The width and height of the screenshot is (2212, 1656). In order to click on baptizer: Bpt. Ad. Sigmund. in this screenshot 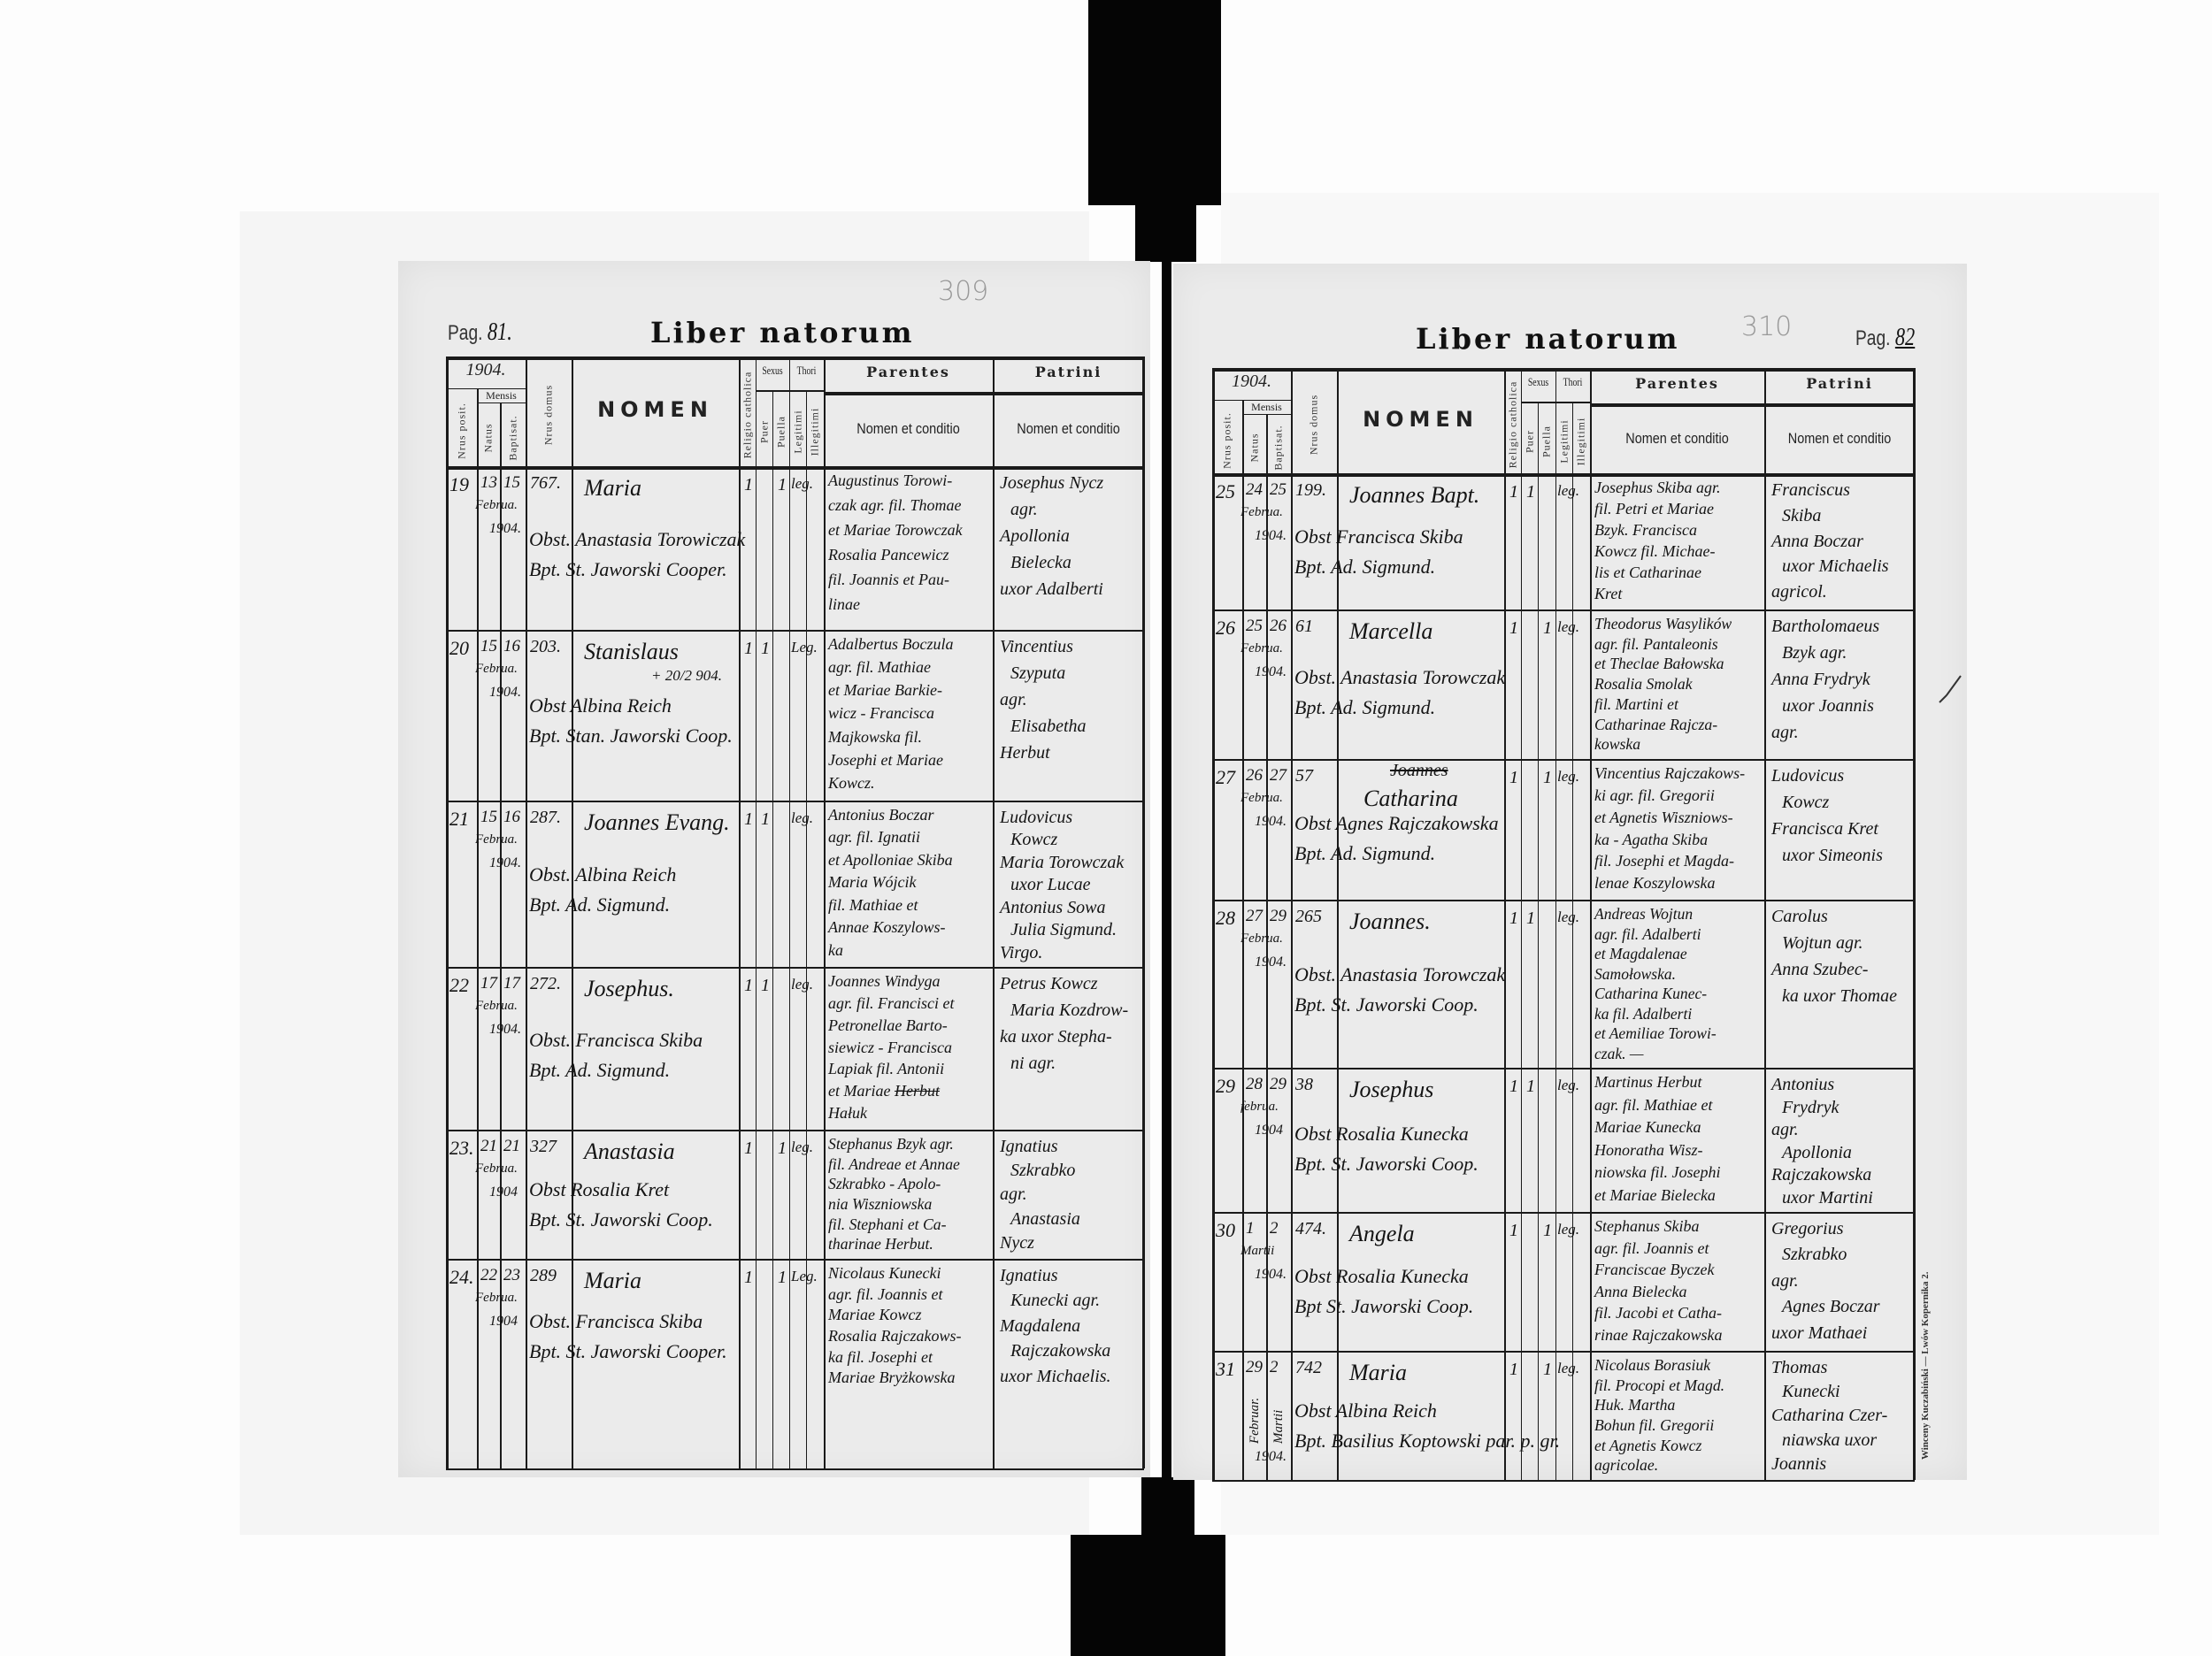, I will do `click(1365, 707)`.